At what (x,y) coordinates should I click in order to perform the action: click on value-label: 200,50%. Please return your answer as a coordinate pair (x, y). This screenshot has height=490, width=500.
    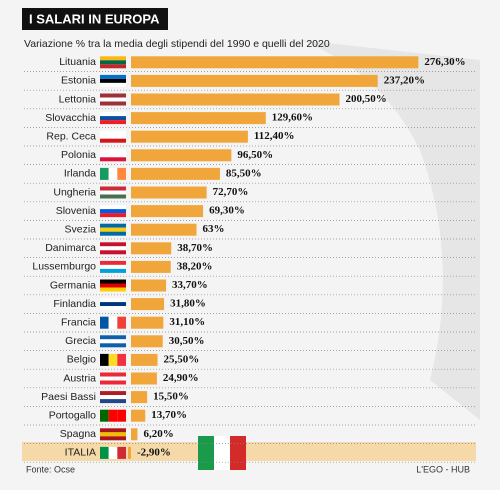
    Looking at the image, I should click on (366, 99).